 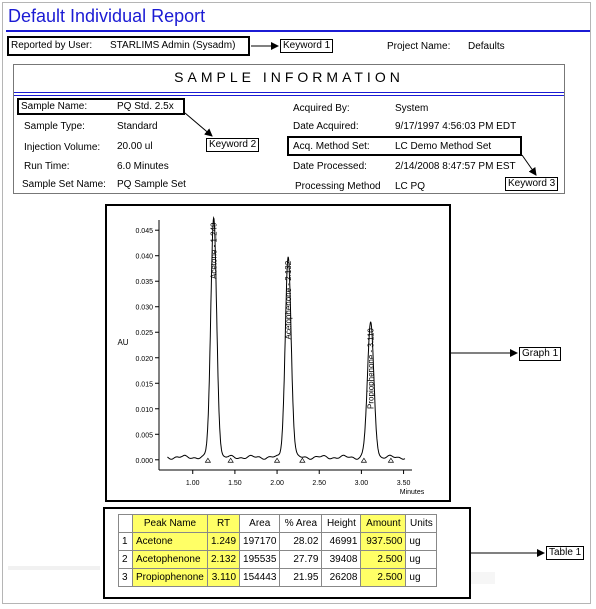 I want to click on cell-index: 3, so click(x=125, y=577).